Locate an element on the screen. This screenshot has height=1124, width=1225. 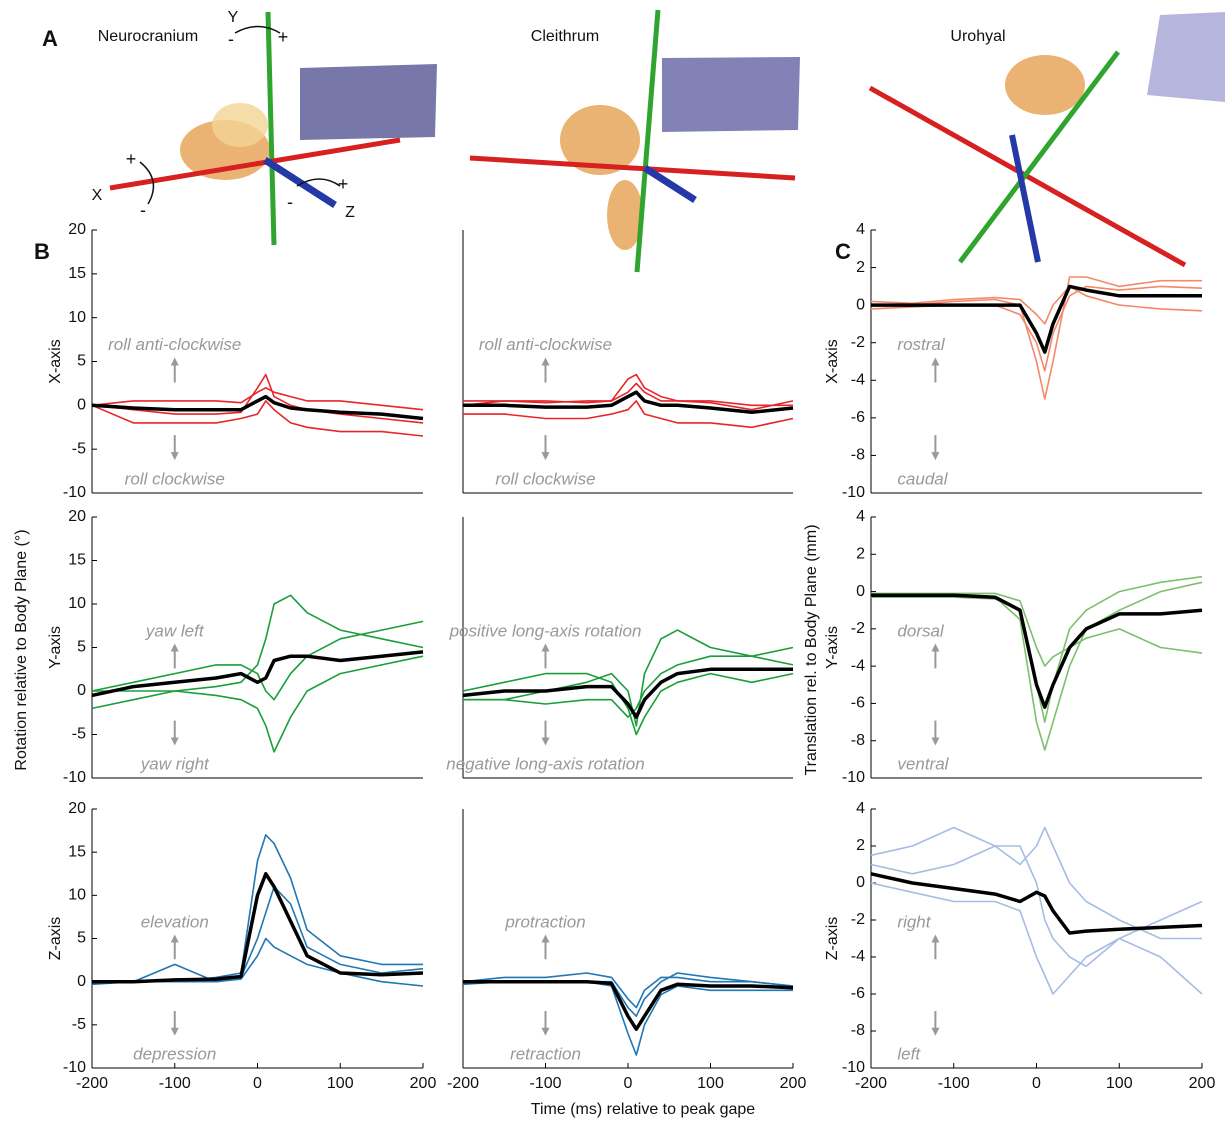
render-neurocranium is located at coordinates (273, 128).